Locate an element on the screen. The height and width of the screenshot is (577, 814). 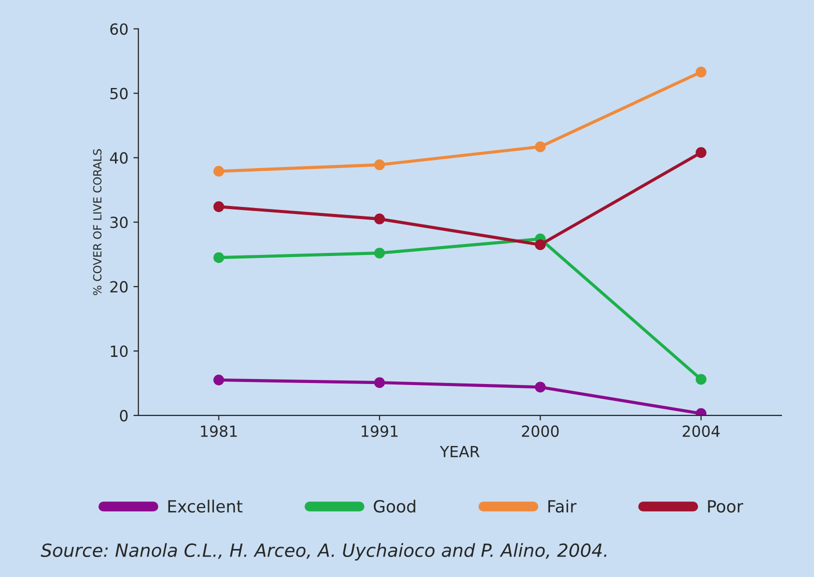
x-tick-label: 2000 is located at coordinates (540, 431).